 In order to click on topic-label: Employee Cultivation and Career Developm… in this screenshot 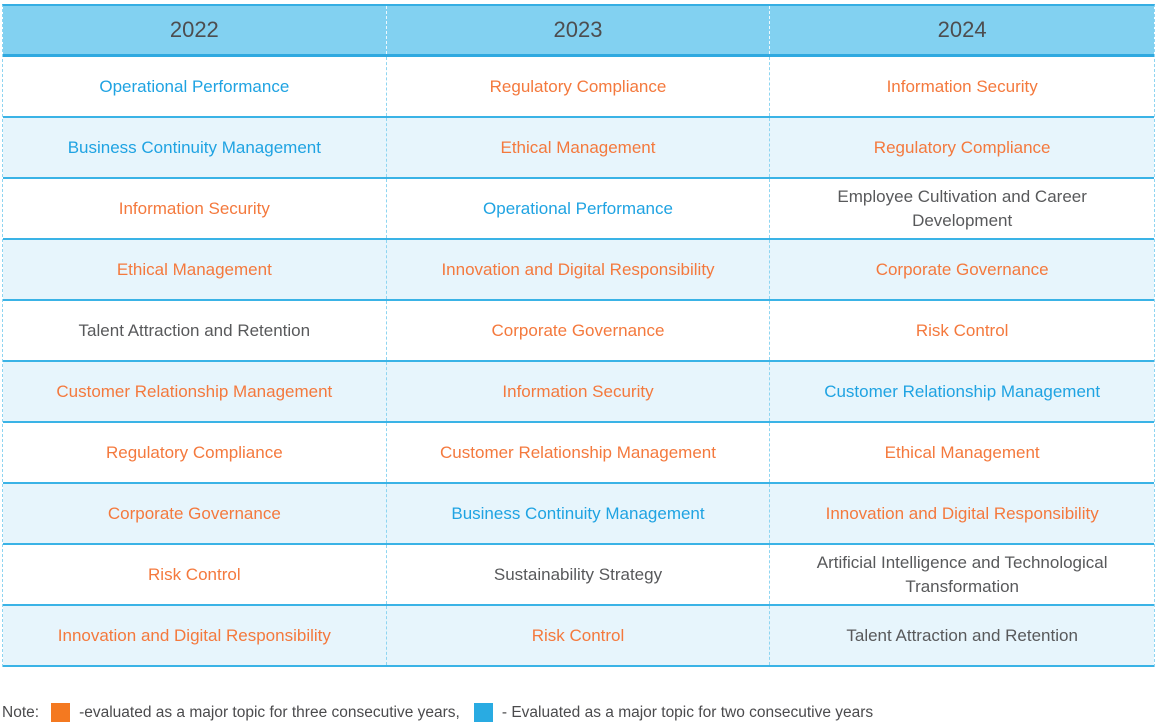, I will do `click(962, 208)`.